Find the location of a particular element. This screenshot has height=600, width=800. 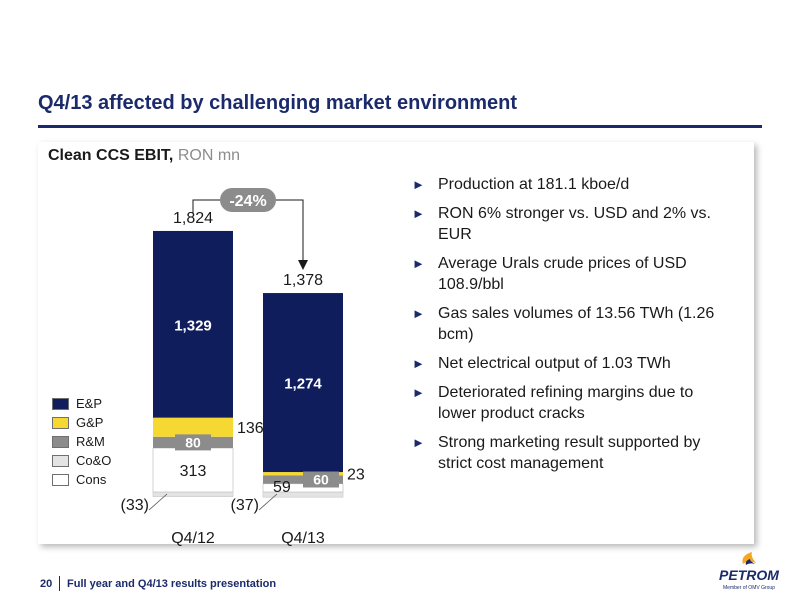

legend-label-rm: R&M is located at coordinates (90, 441).